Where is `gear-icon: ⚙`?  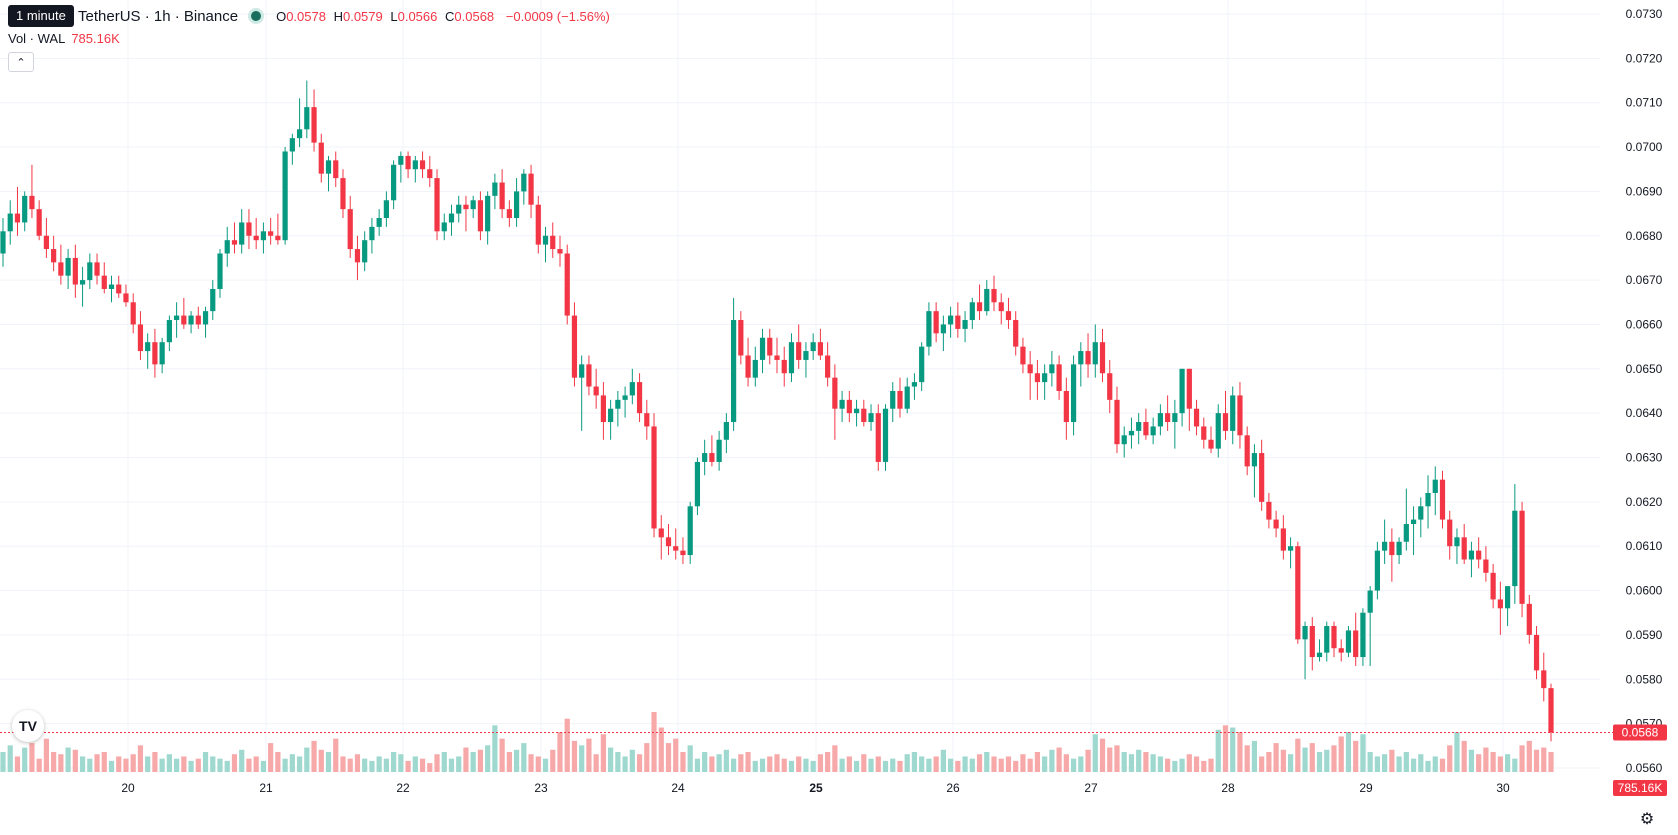 gear-icon: ⚙ is located at coordinates (1647, 819).